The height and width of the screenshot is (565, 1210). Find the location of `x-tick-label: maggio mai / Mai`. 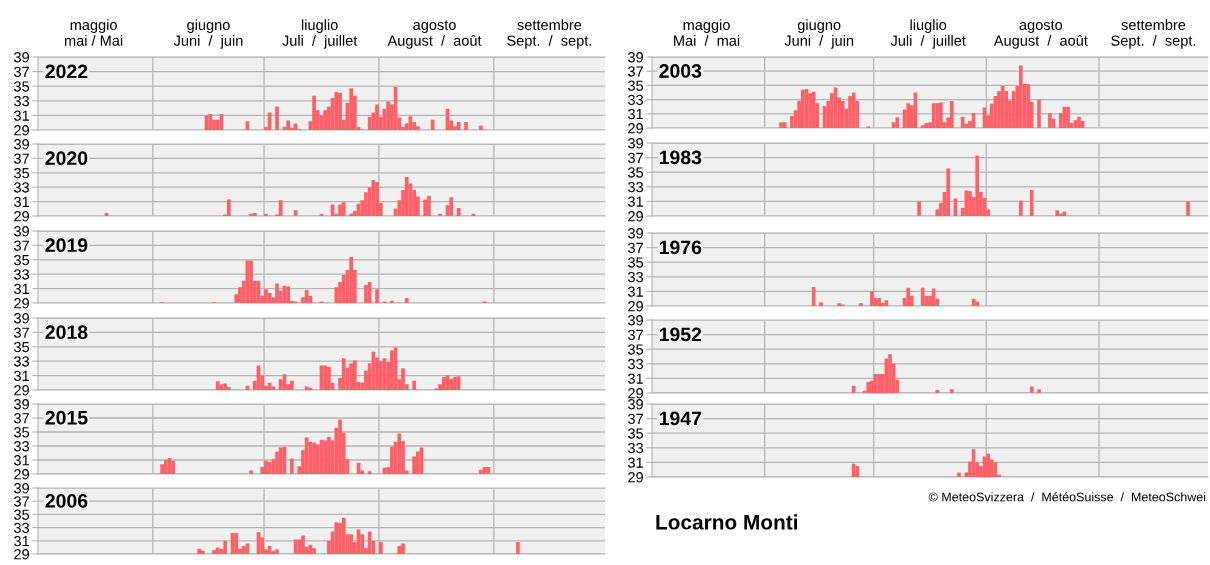

x-tick-label: maggio mai / Mai is located at coordinates (93, 32).